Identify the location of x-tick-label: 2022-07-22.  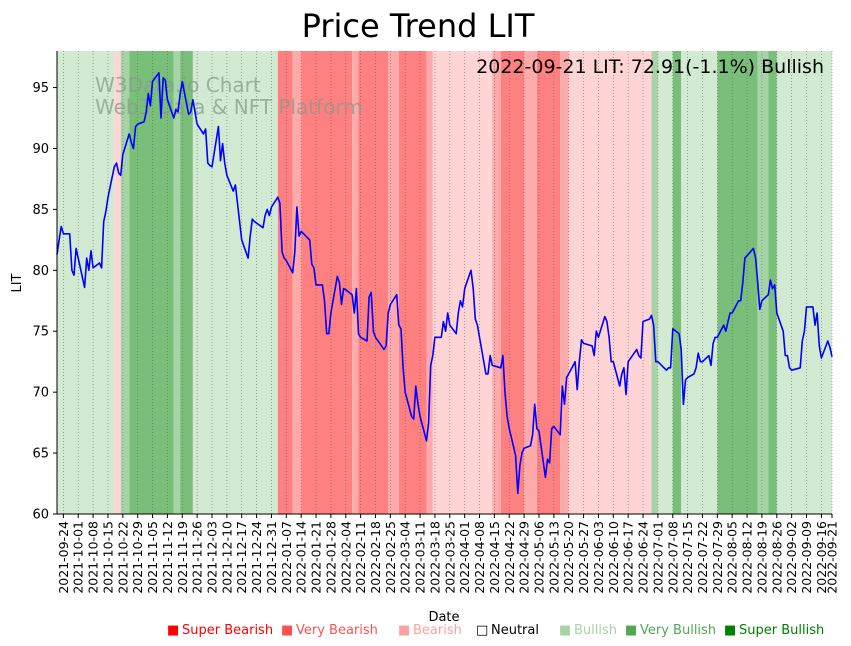
(702, 557).